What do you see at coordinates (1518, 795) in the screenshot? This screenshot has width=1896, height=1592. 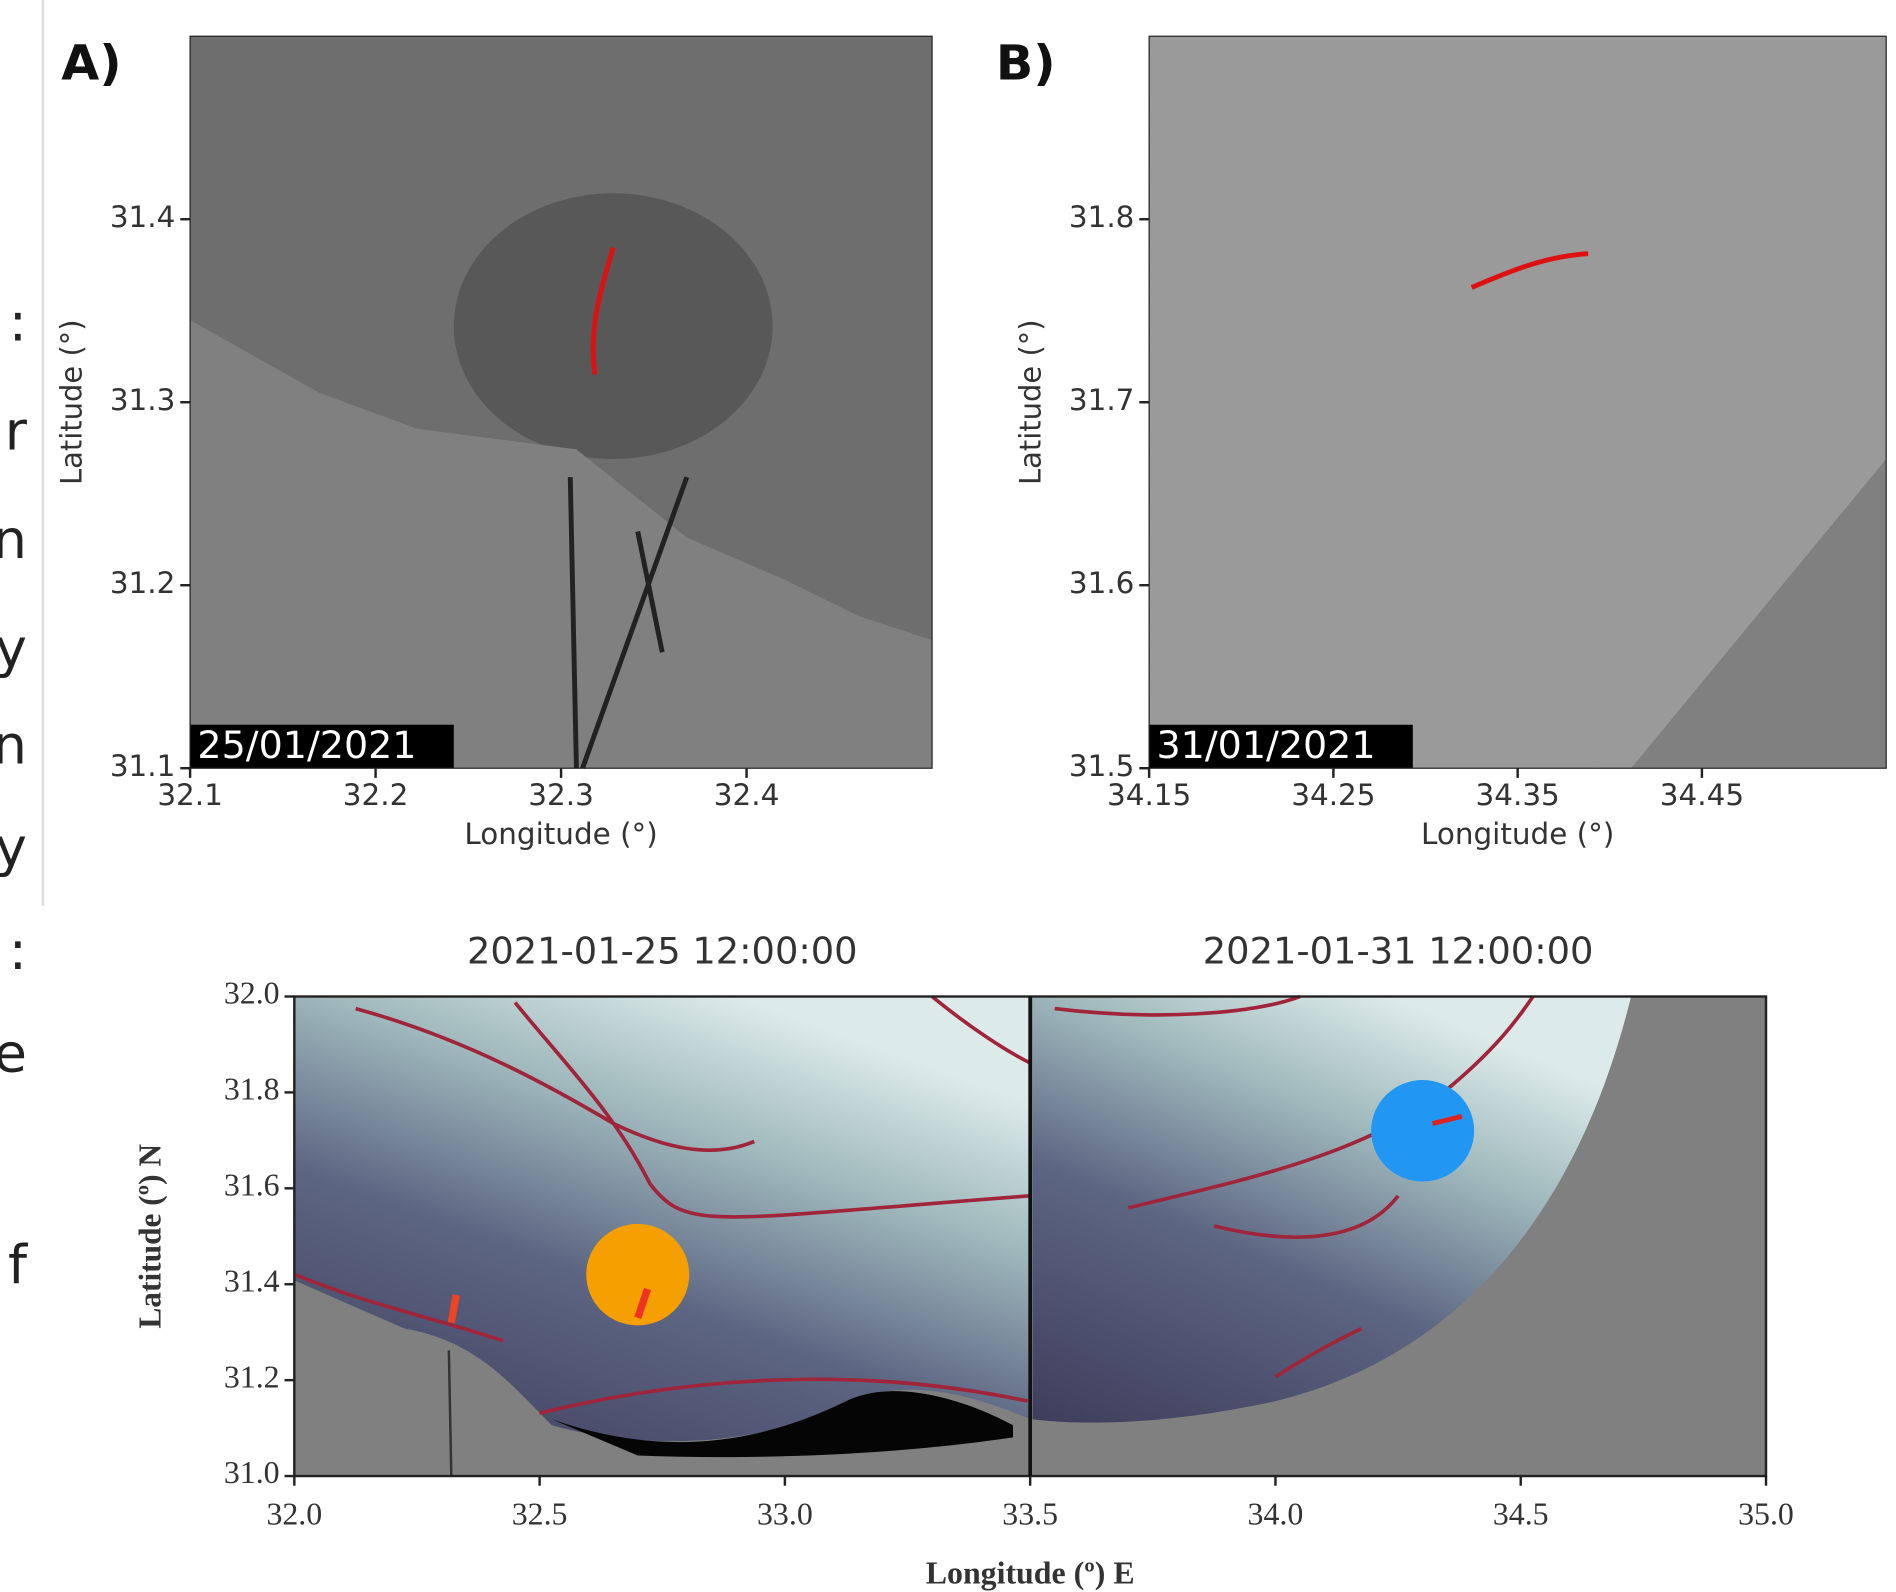 I see `x-tick-label: 34.35` at bounding box center [1518, 795].